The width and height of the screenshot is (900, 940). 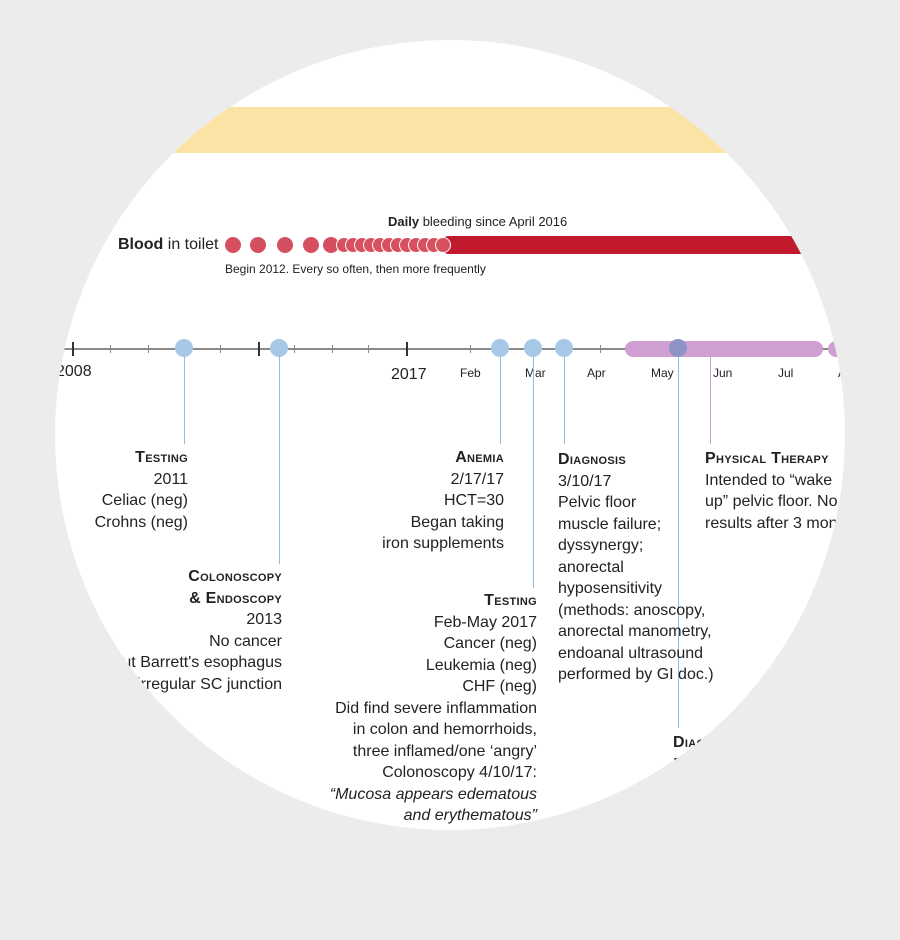 I want to click on connector-colonoscopy, so click(x=280, y=460).